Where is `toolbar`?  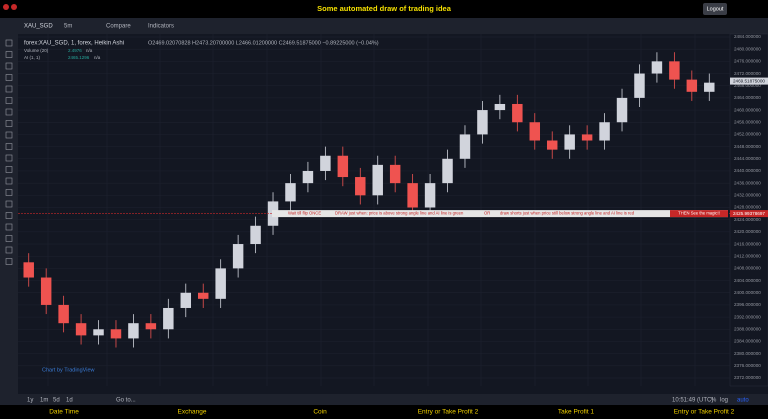 toolbar is located at coordinates (384, 26).